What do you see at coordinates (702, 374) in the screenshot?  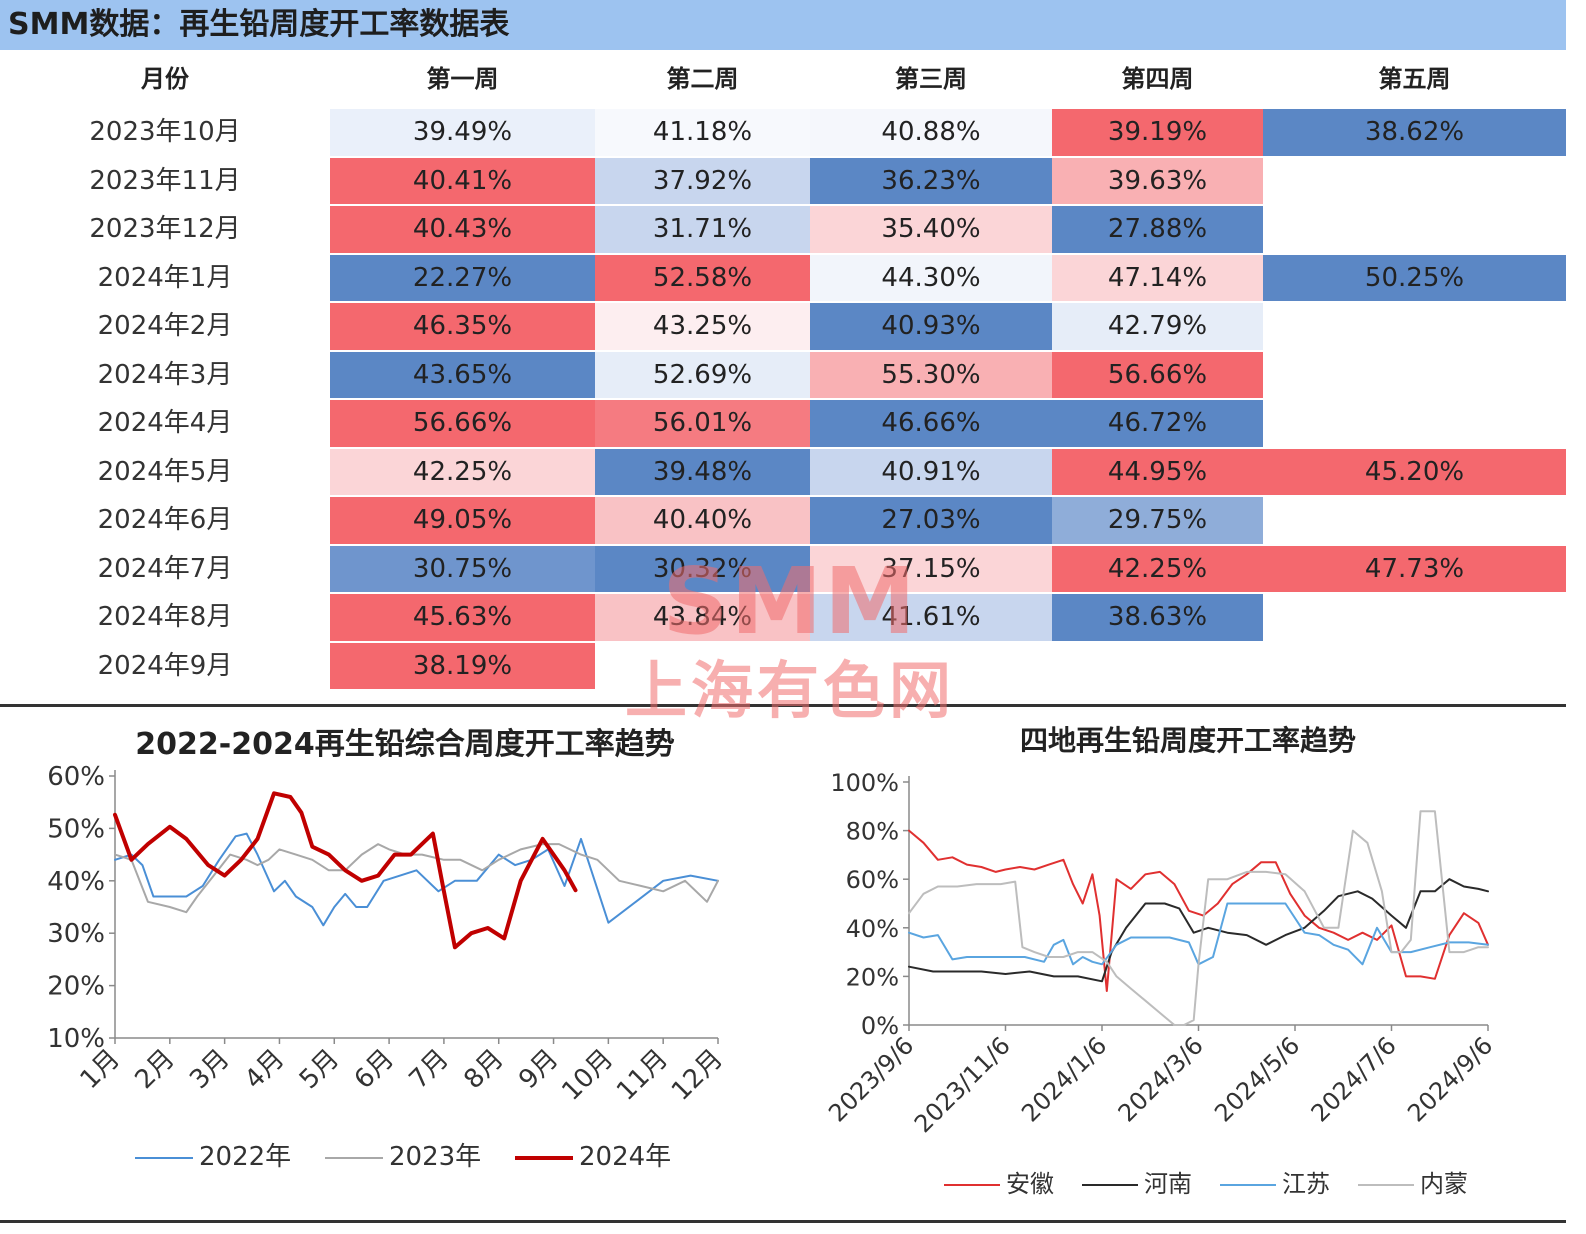 I see `table-cell: 52.69%` at bounding box center [702, 374].